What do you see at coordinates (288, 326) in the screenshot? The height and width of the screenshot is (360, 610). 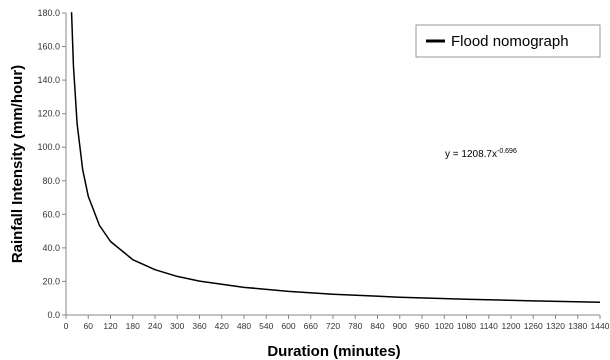 I see `x-tick-label: 600` at bounding box center [288, 326].